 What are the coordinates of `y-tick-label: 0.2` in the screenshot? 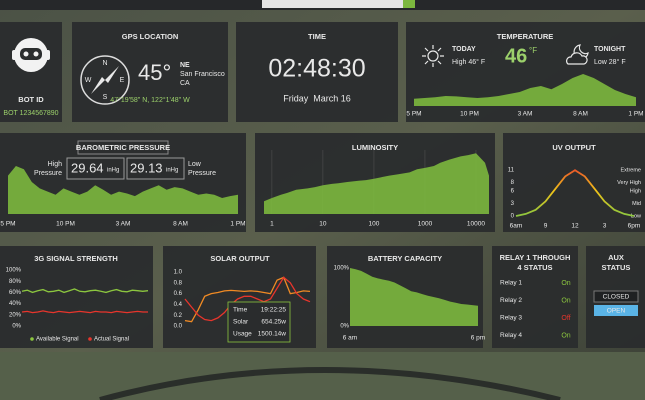 It's located at (178, 316).